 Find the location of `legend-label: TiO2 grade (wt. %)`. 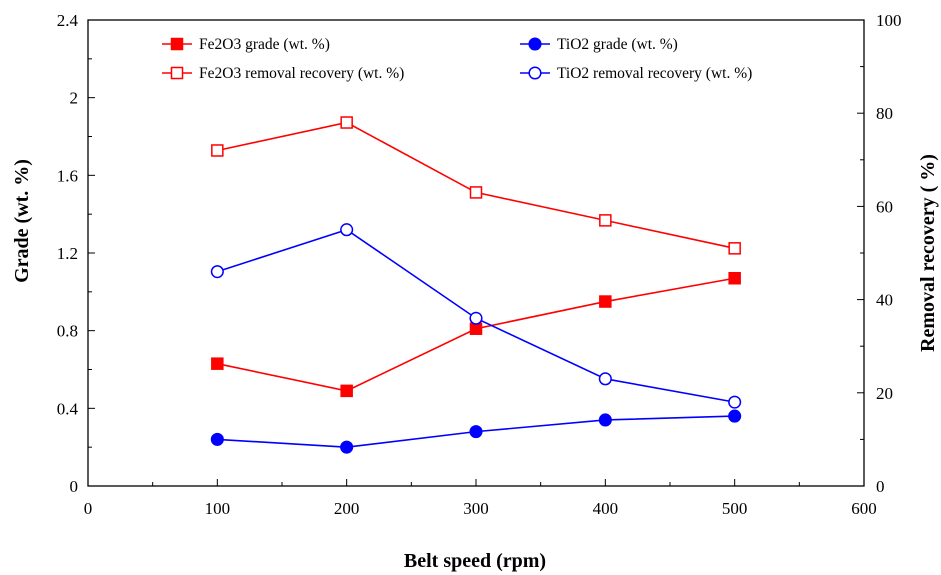

legend-label: TiO2 grade (wt. %) is located at coordinates (617, 44).